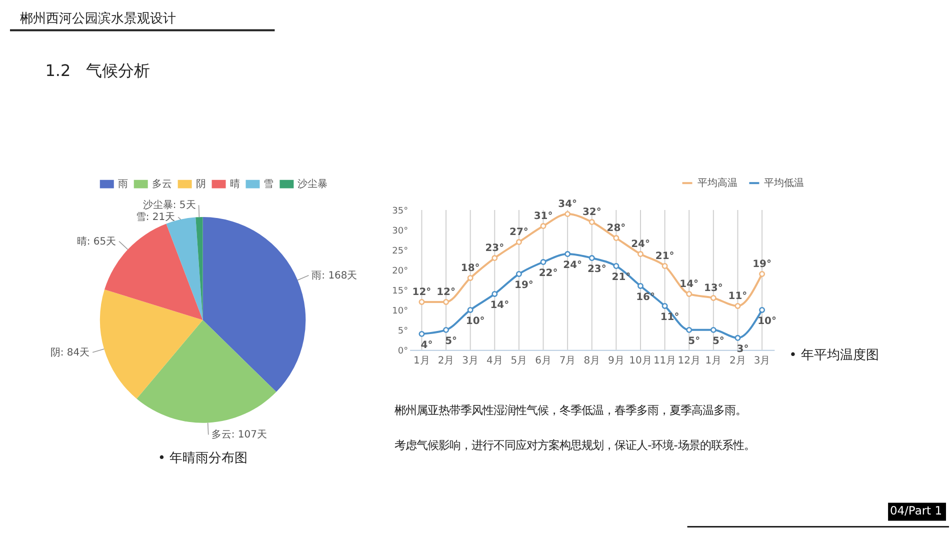 The height and width of the screenshot is (535, 950). Describe the element at coordinates (784, 183) in the screenshot. I see `legend-label: 平均低温` at that location.